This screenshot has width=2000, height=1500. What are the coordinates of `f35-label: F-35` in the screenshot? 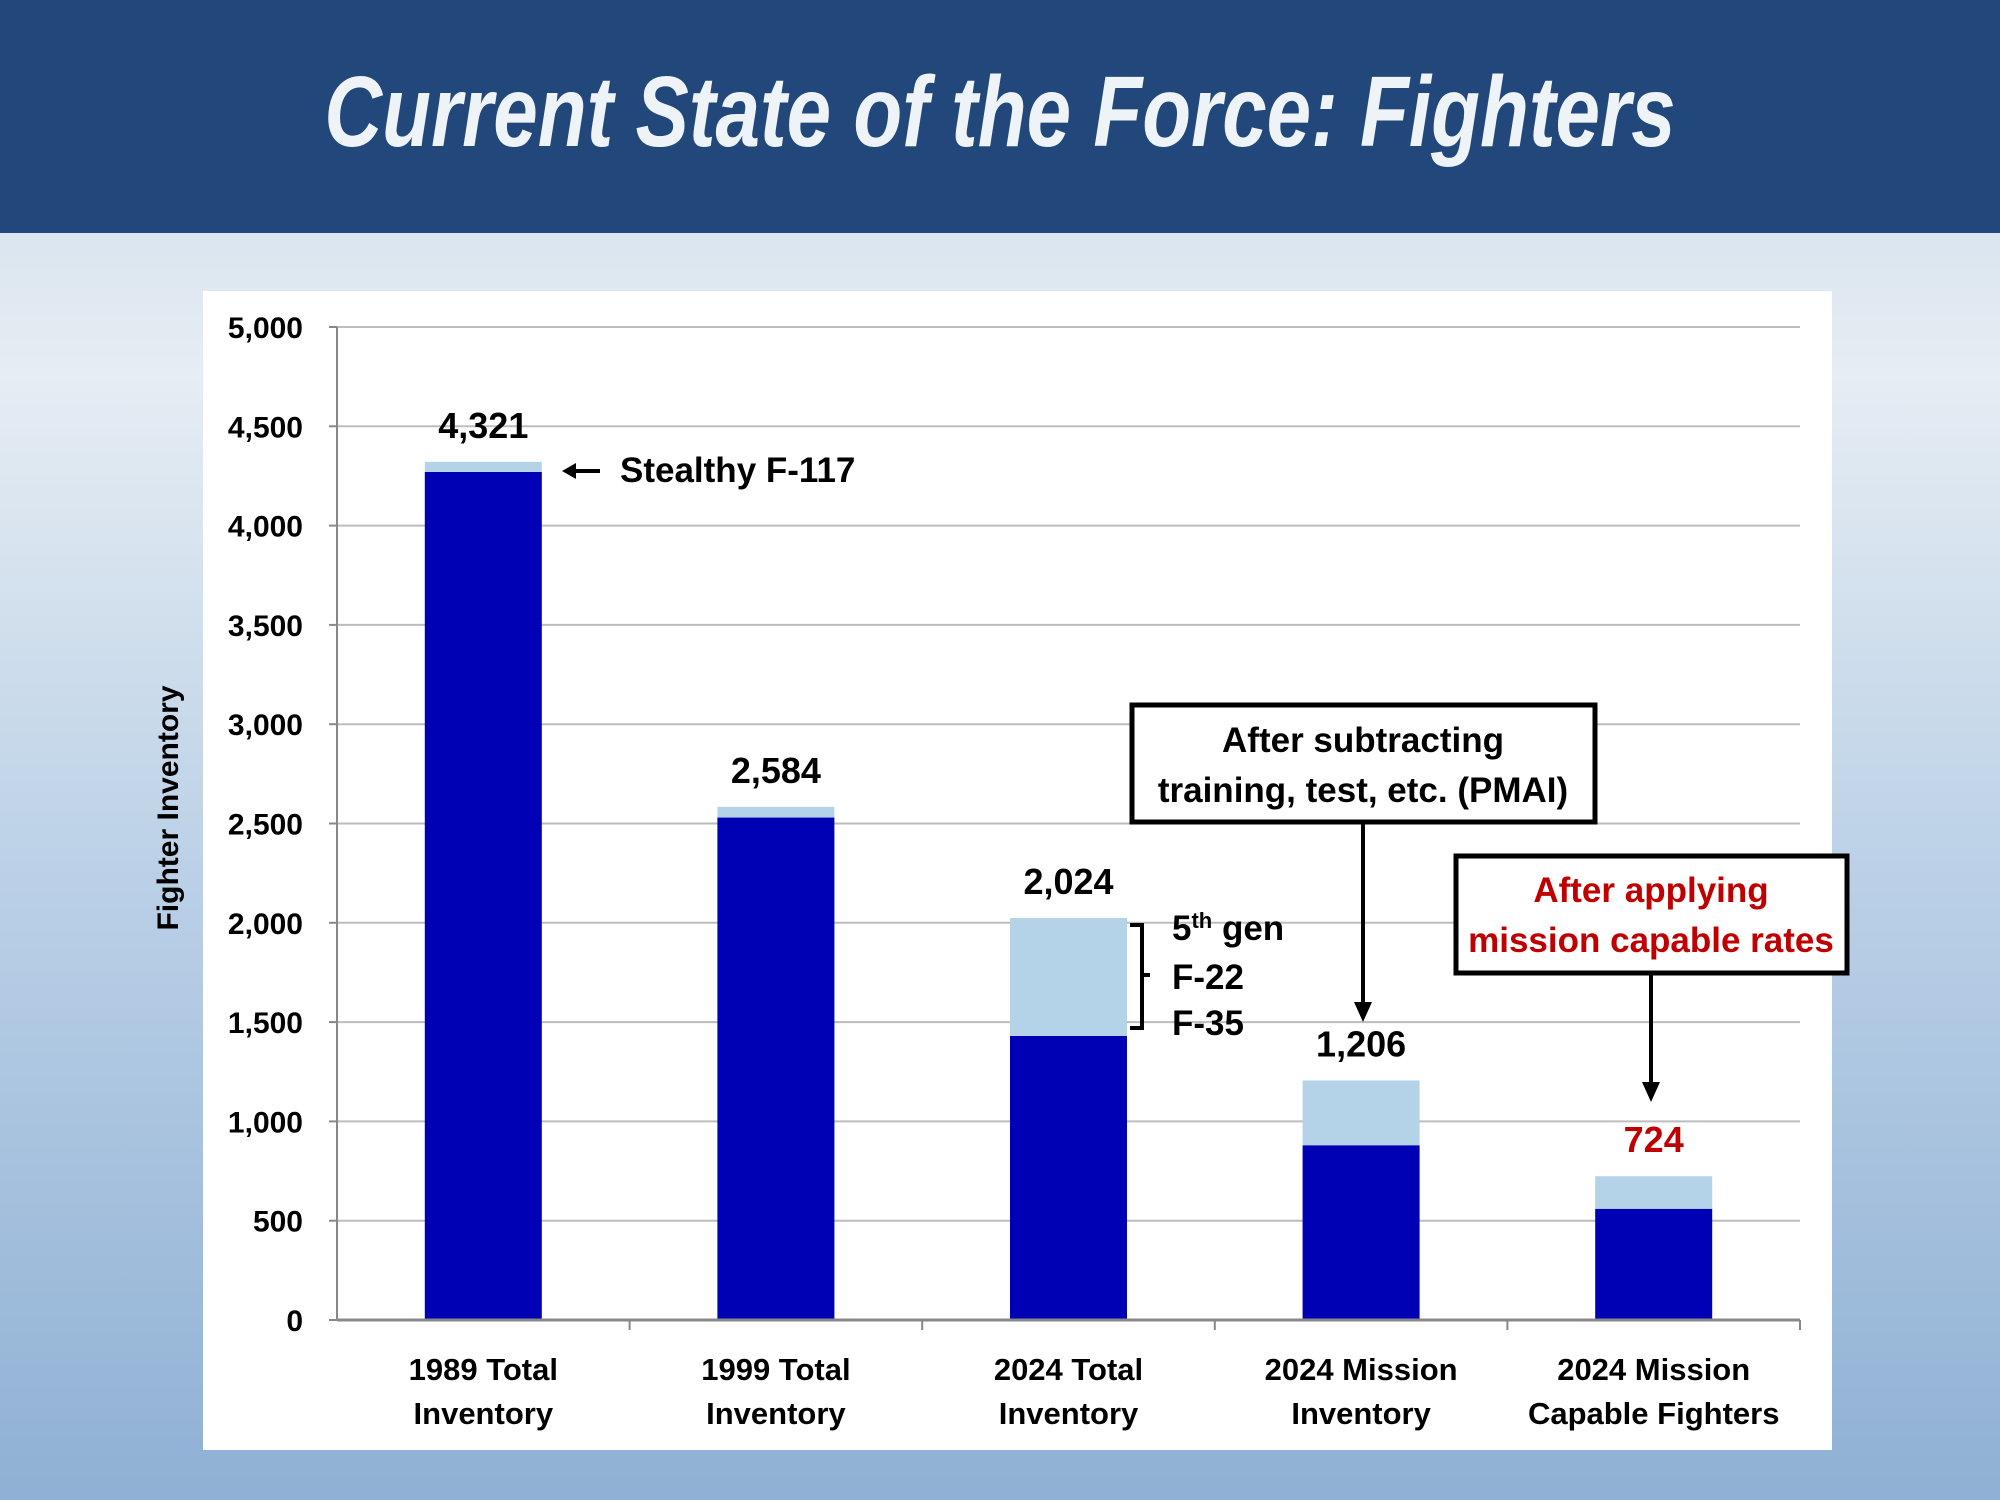 It's located at (1208, 1023).